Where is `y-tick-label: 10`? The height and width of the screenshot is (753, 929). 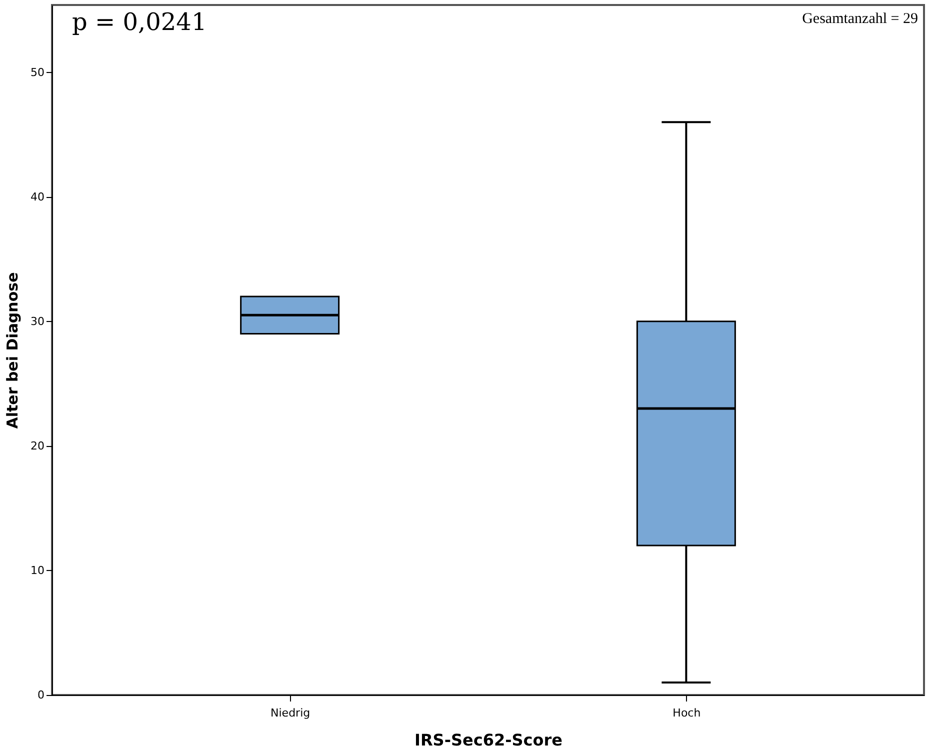
y-tick-label: 10 is located at coordinates (37, 570).